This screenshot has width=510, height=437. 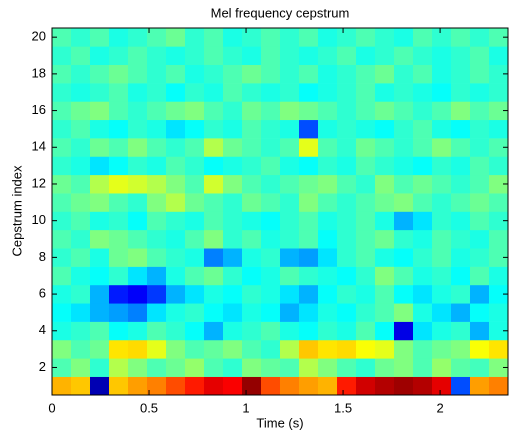 What do you see at coordinates (51, 407) in the screenshot?
I see `x-tick-label: 0` at bounding box center [51, 407].